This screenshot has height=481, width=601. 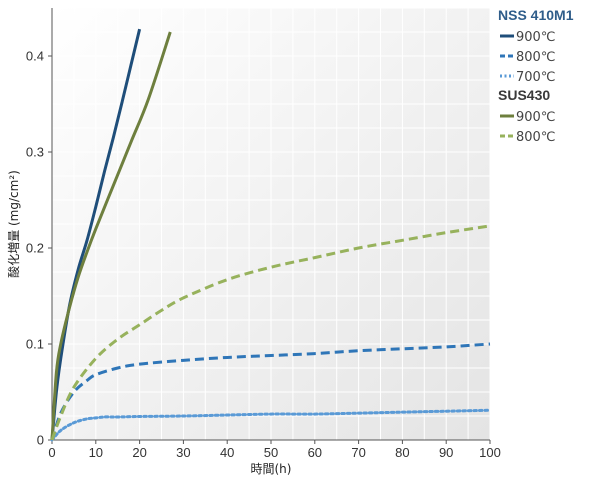 I want to click on x-tick-label: 100, so click(x=490, y=452).